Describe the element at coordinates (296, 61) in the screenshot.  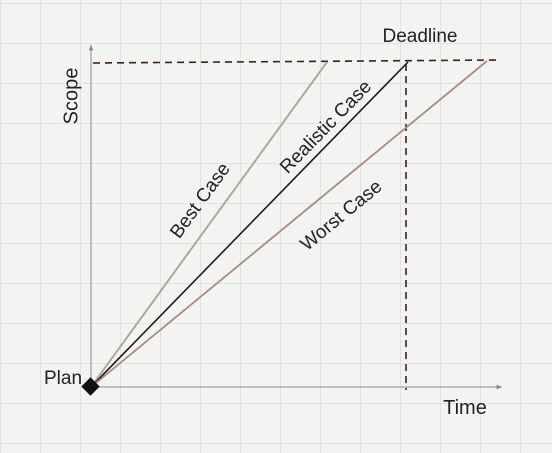
I see `deadline-horizontal-line` at that location.